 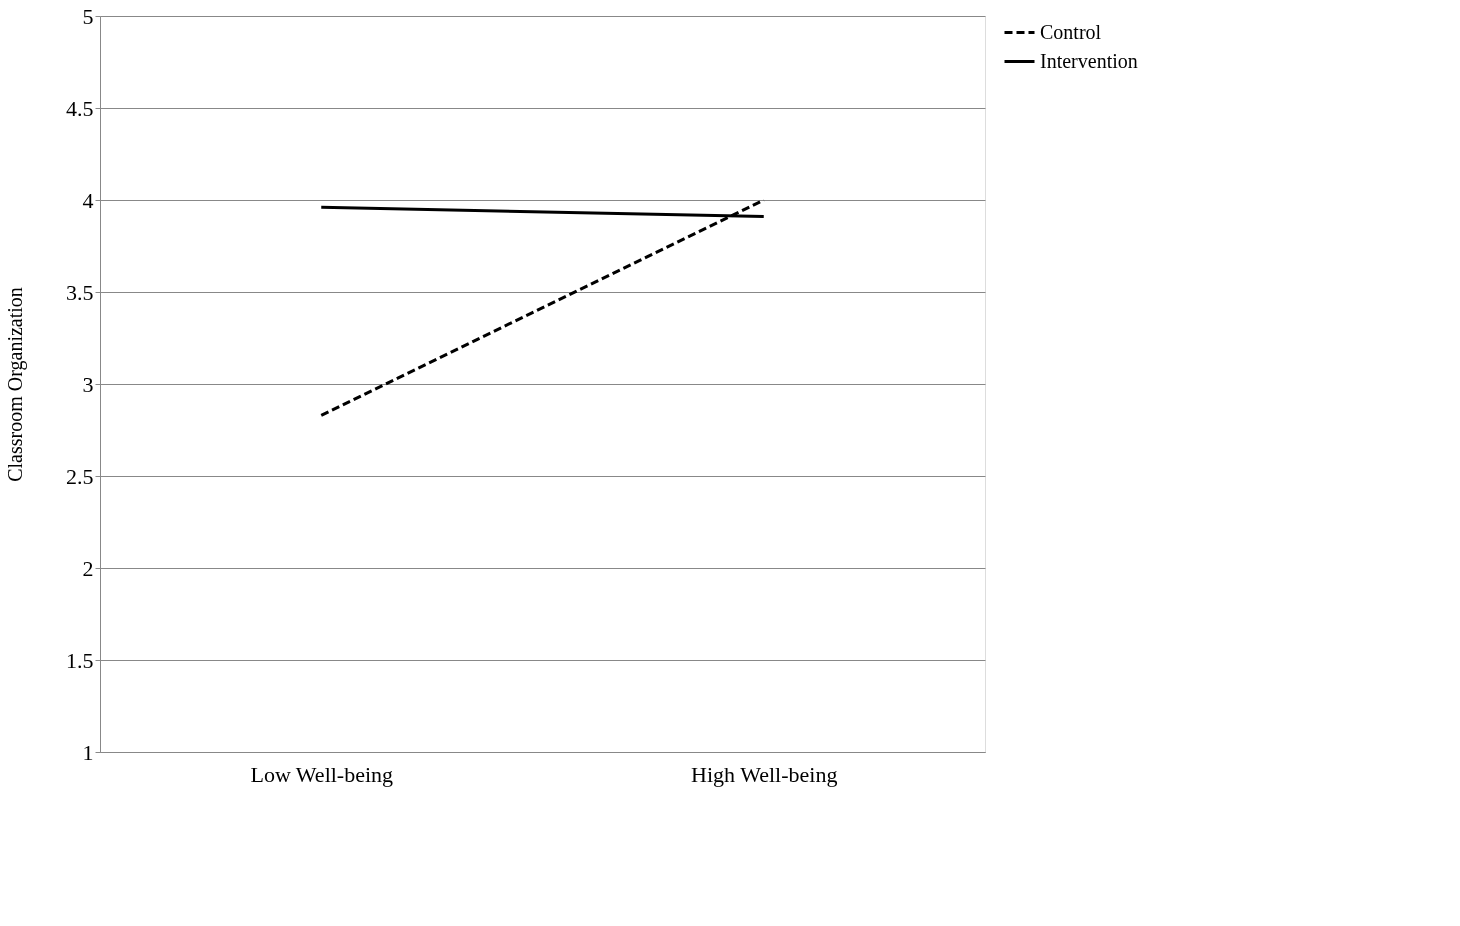 I want to click on legend-label: Control, so click(x=1071, y=31).